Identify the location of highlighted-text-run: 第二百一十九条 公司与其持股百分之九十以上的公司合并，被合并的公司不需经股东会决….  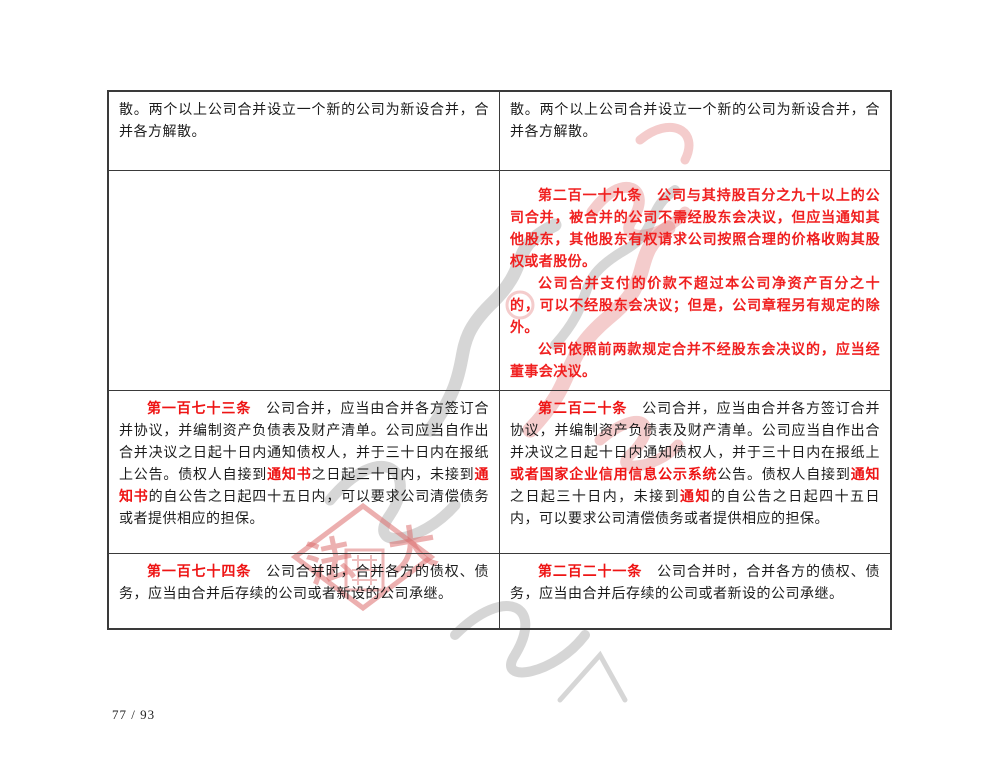
(695, 227).